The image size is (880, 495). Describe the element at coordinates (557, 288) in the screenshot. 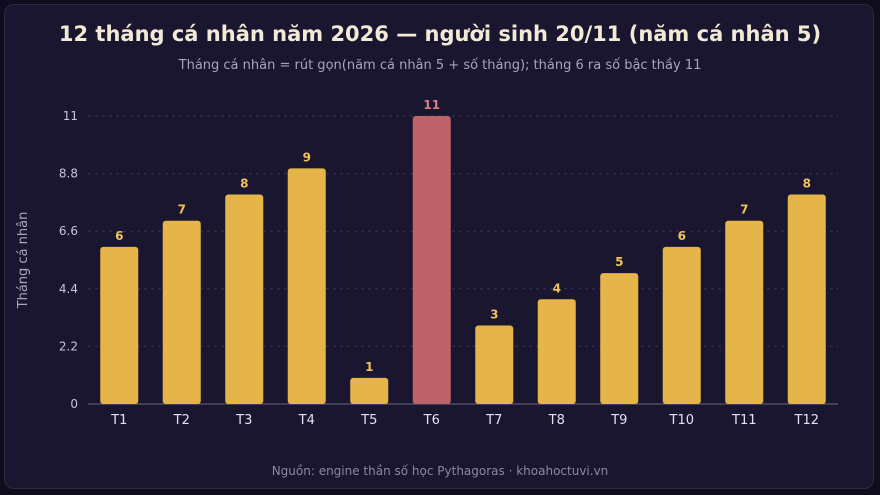

I see `value-label: 4` at that location.